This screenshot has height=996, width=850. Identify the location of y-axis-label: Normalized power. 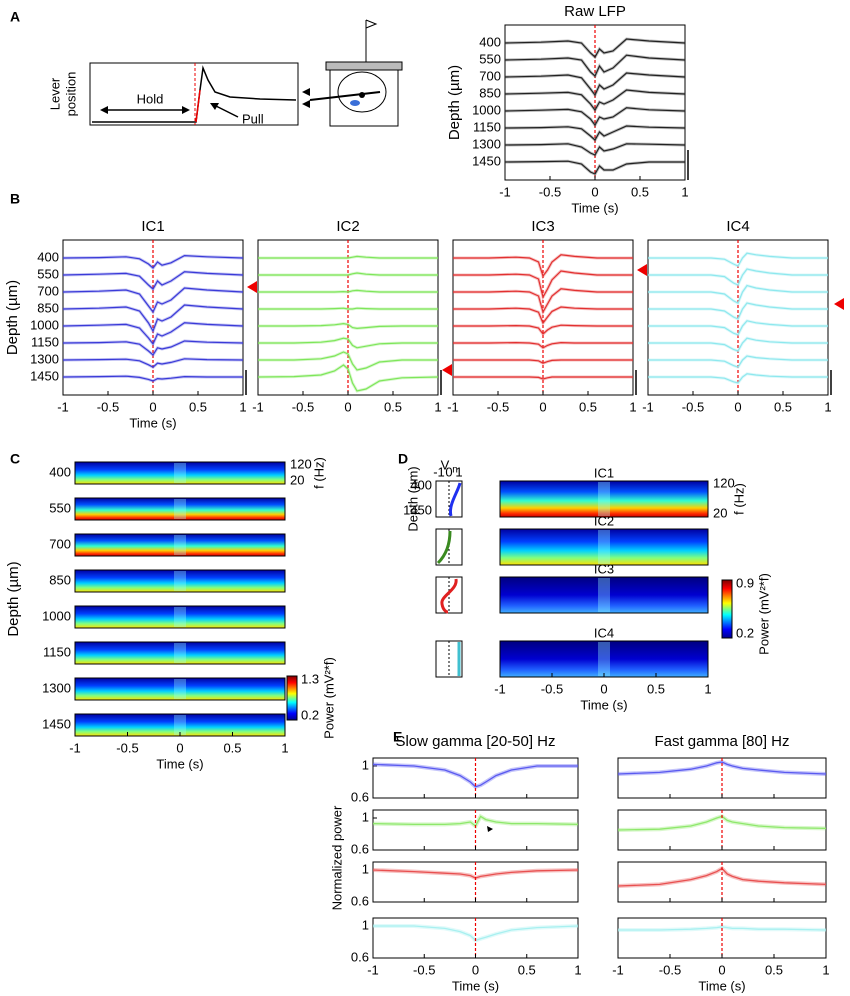
(336, 857).